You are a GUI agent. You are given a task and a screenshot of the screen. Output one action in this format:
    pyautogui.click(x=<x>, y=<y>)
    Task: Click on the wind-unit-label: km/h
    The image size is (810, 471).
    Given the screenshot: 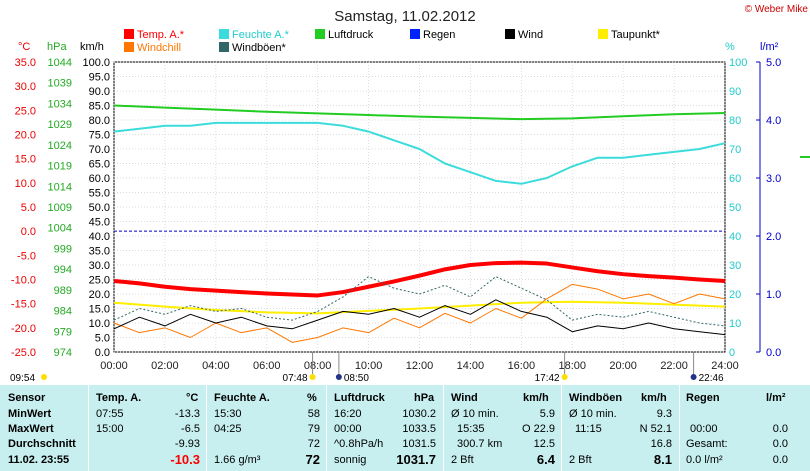 What is the action you would take?
    pyautogui.click(x=92, y=47)
    